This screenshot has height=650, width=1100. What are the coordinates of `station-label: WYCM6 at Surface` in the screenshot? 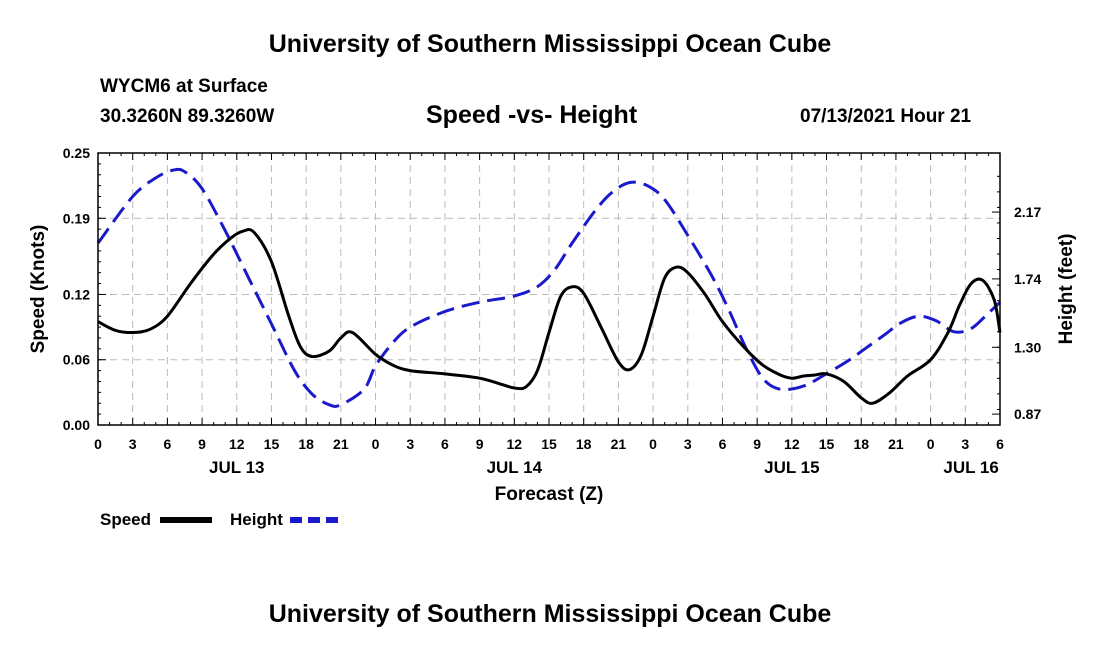 It's located at (184, 86).